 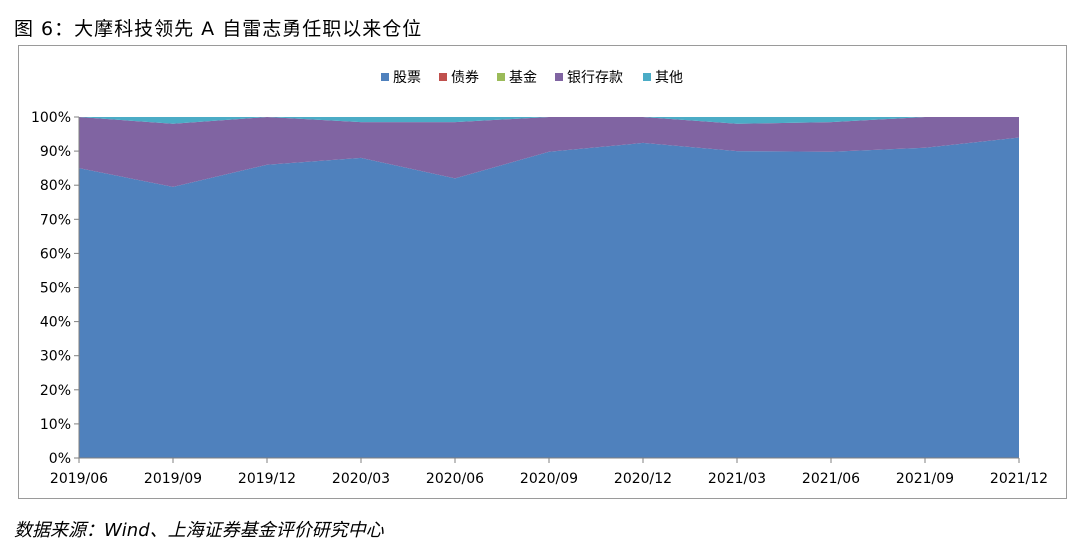 I want to click on x-tick-label: 2020/12, so click(x=643, y=479).